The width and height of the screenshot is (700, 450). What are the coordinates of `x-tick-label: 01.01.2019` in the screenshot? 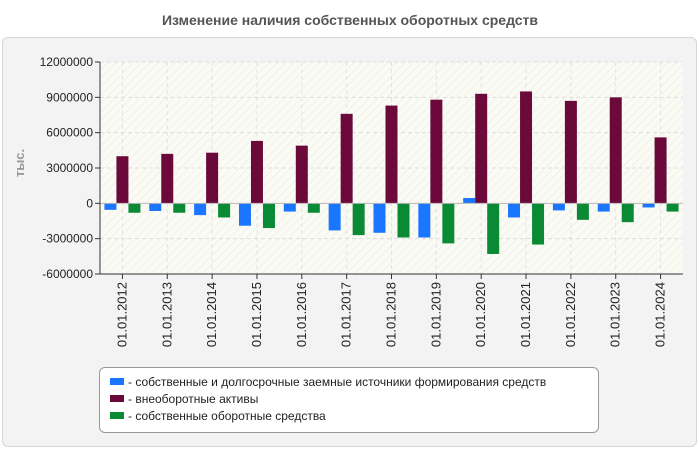 It's located at (435, 314).